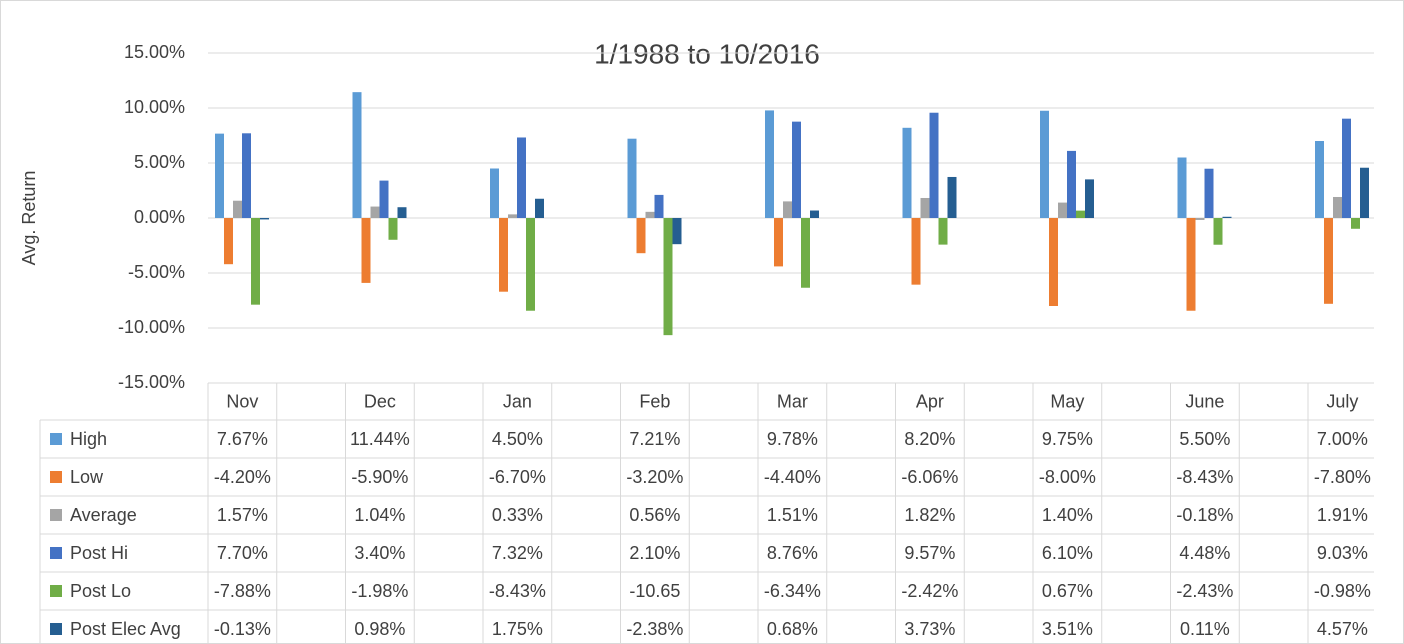 The width and height of the screenshot is (1404, 644). Describe the element at coordinates (654, 477) in the screenshot. I see `table-value: -3.20%` at that location.